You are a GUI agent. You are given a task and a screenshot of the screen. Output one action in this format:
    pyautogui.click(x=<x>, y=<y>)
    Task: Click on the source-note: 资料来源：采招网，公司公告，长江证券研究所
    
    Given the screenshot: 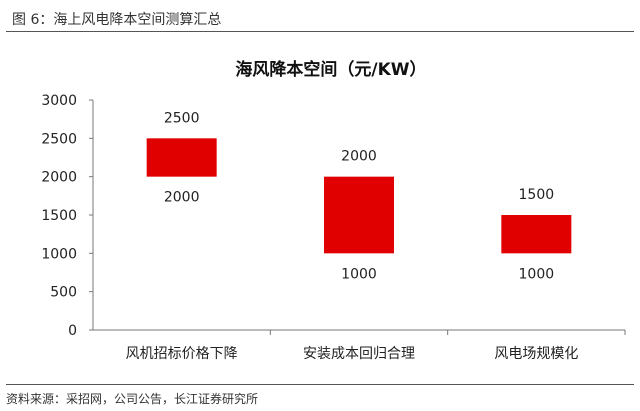 What is the action you would take?
    pyautogui.click(x=132, y=399)
    